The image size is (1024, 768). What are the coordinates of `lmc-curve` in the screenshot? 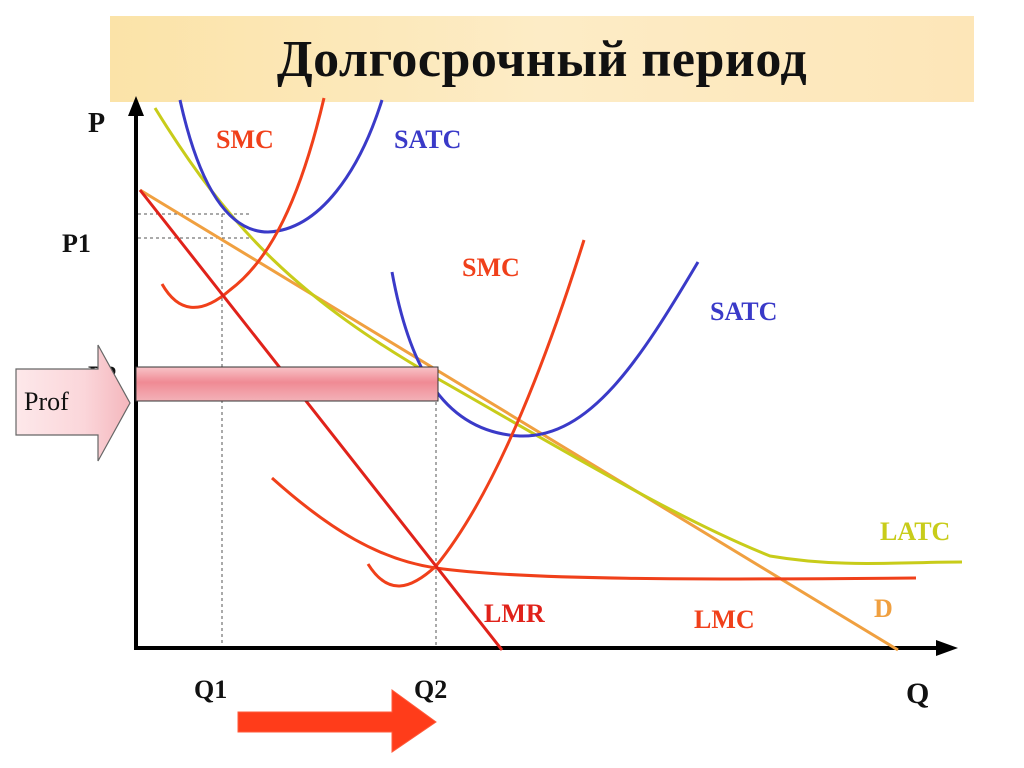 It's located at (593, 528).